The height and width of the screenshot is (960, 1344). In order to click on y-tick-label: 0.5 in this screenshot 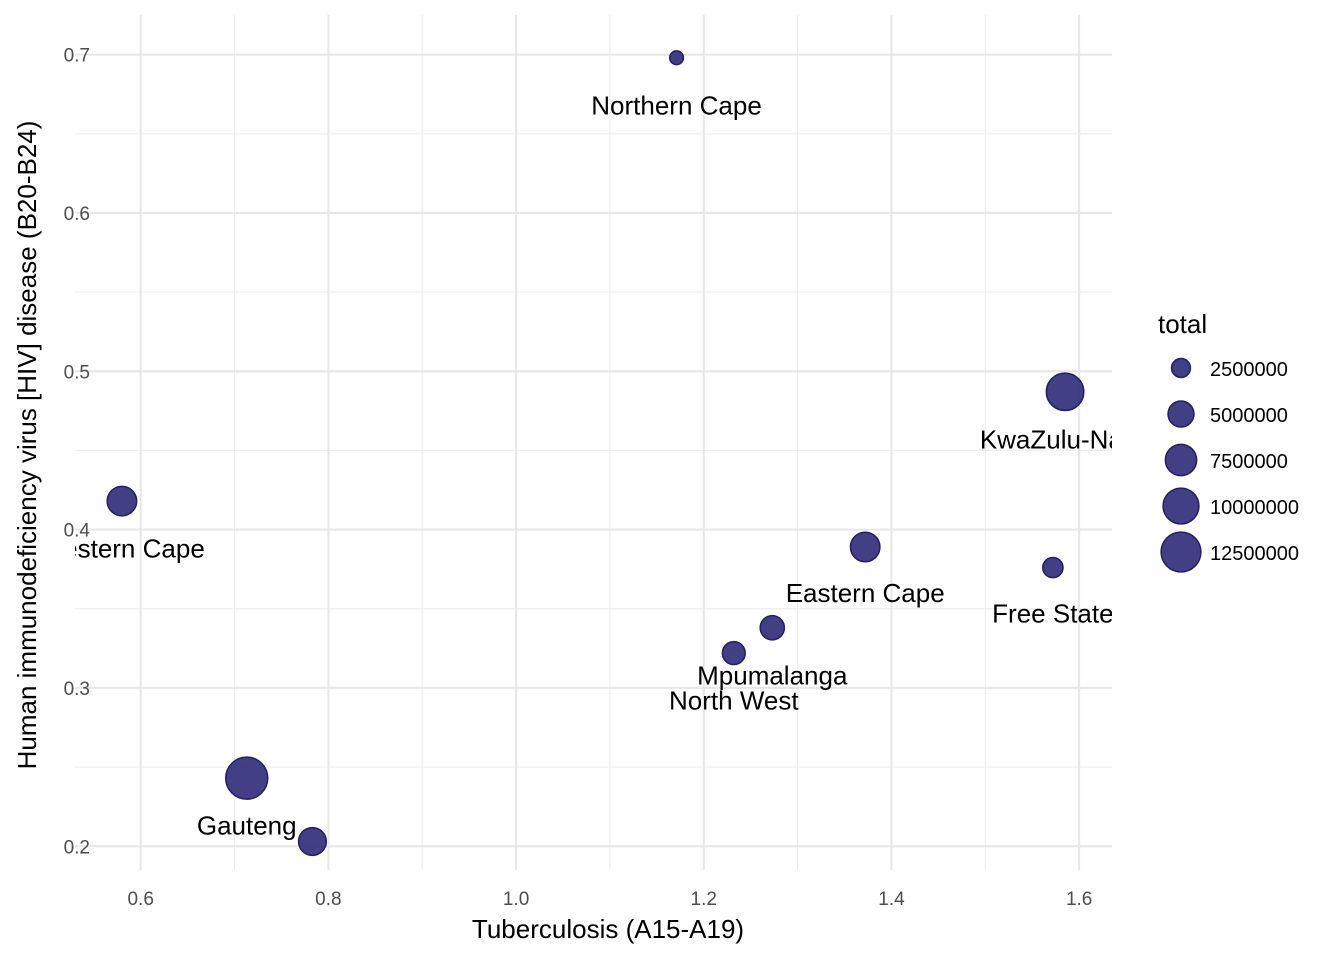, I will do `click(77, 372)`.